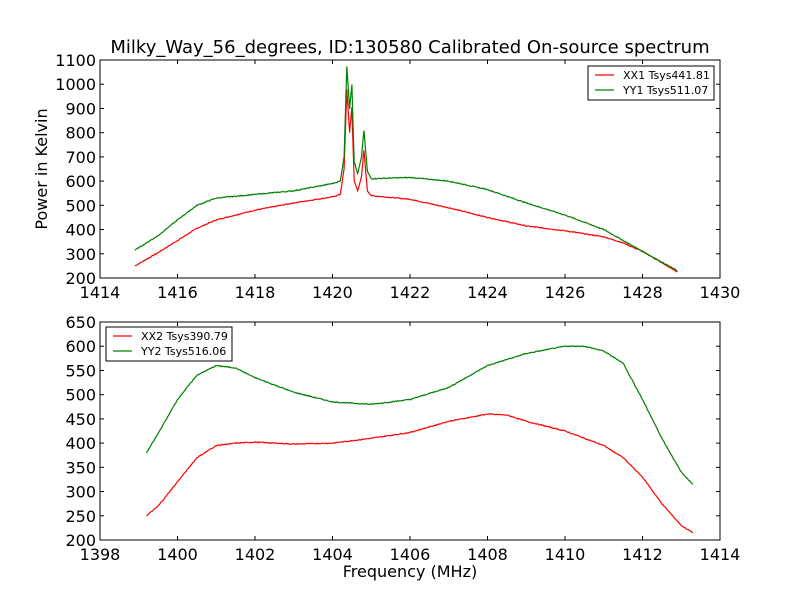 The width and height of the screenshot is (800, 600). What do you see at coordinates (420, 473) in the screenshot?
I see `series-line-xx2` at bounding box center [420, 473].